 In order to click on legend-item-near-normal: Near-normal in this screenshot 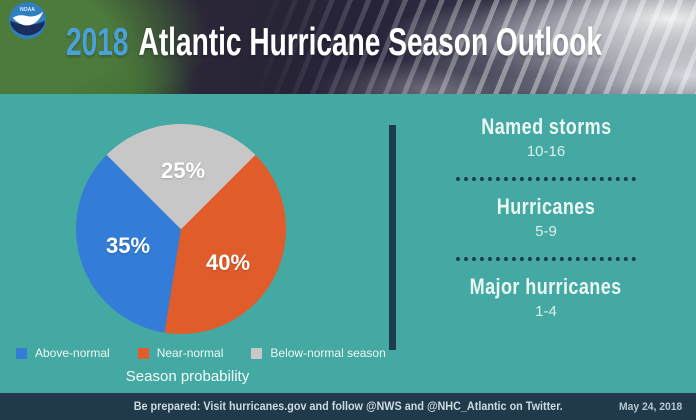, I will do `click(180, 353)`.